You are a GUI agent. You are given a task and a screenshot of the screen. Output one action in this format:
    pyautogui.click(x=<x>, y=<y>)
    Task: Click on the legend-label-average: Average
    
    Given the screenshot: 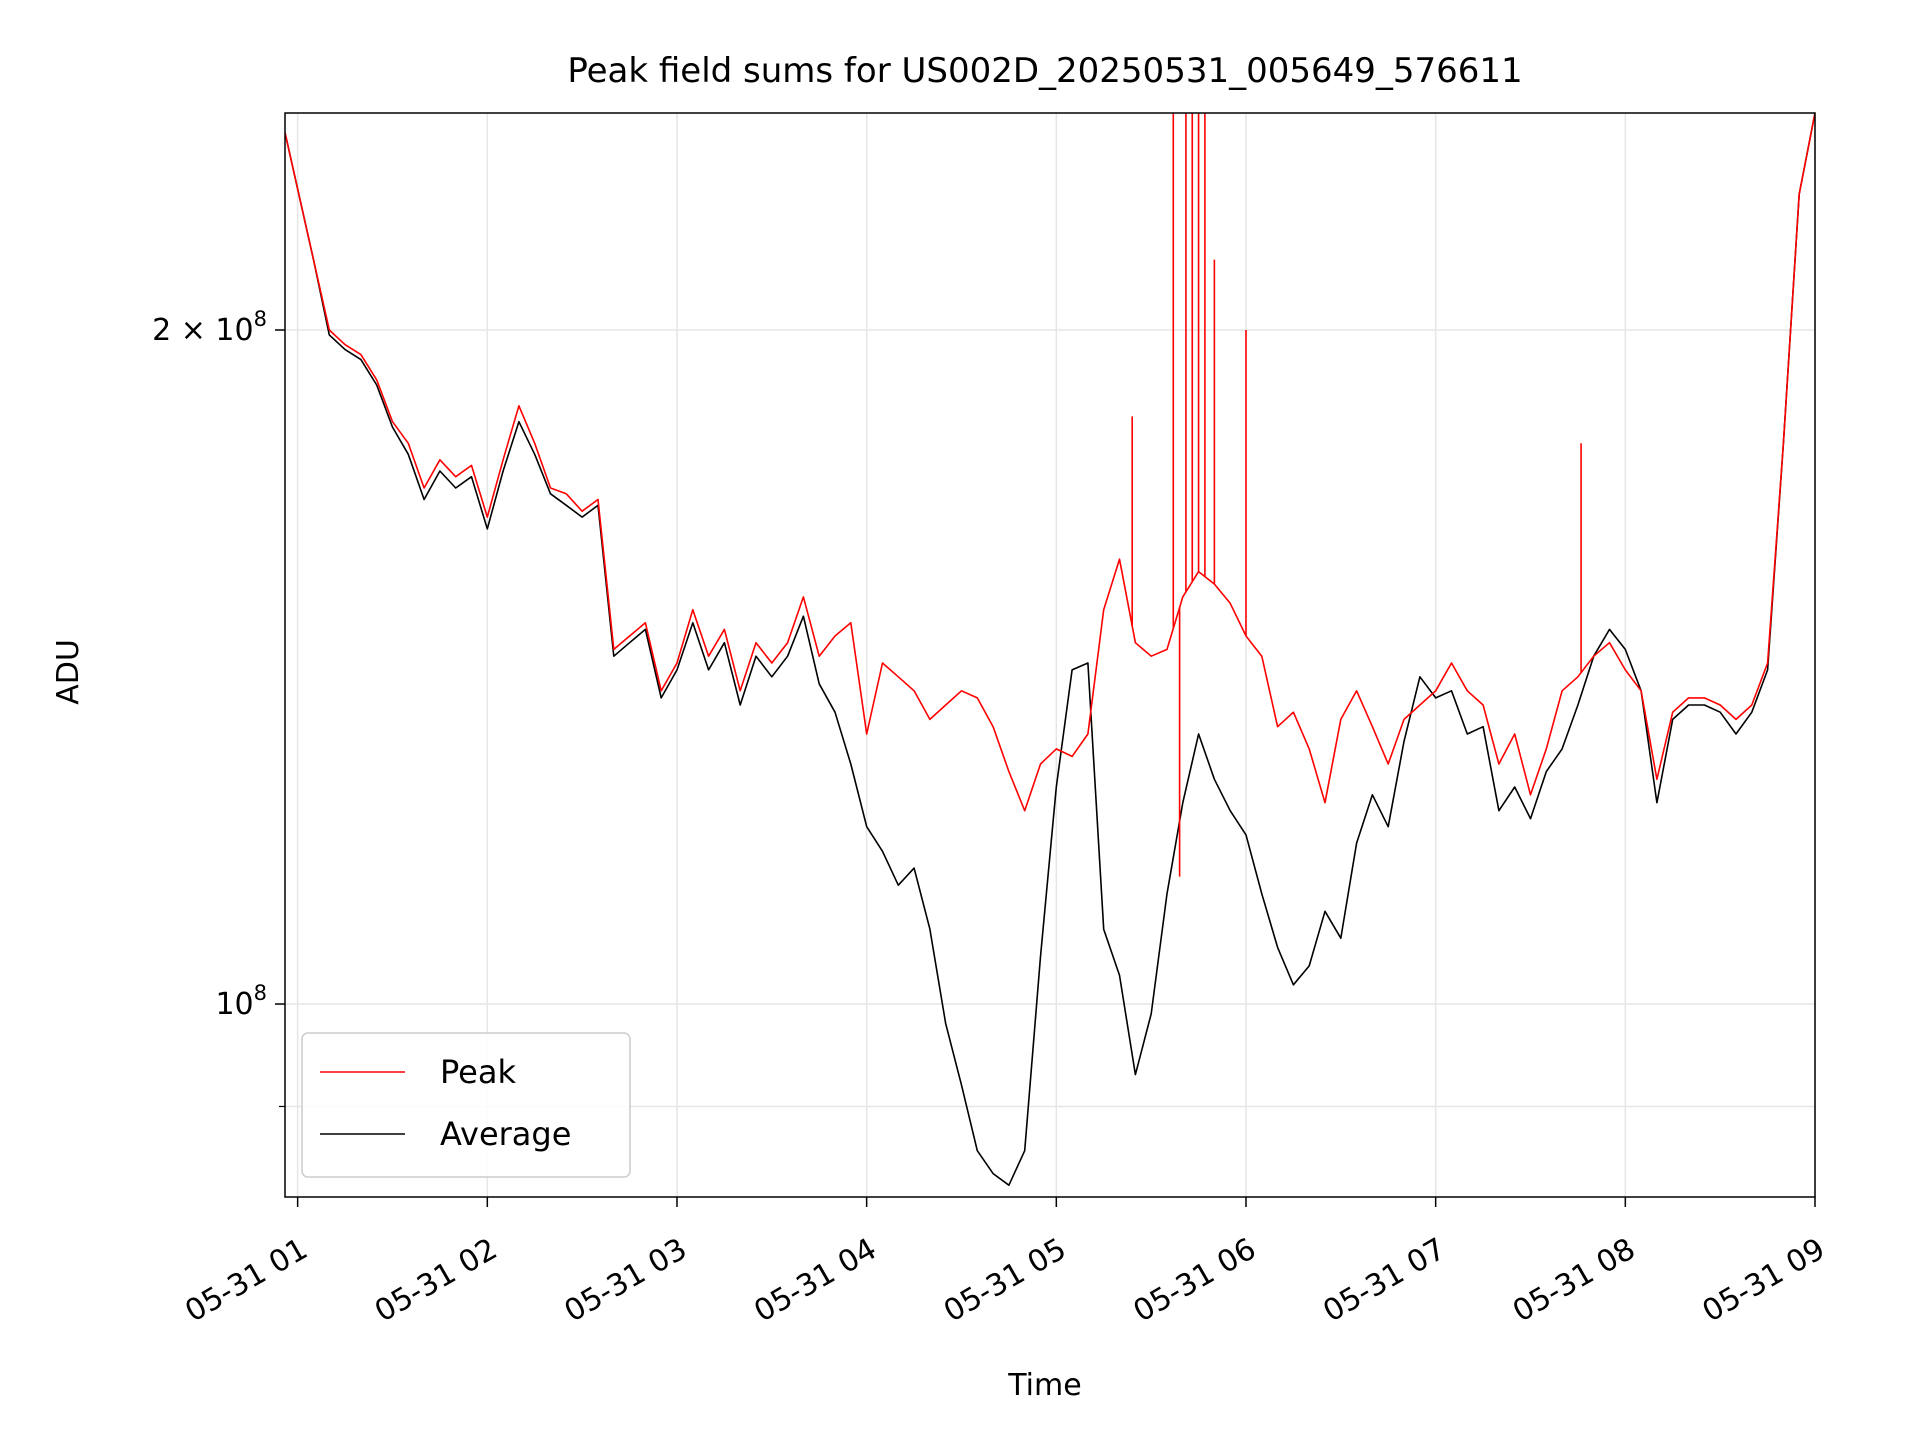 What is the action you would take?
    pyautogui.click(x=505, y=1134)
    